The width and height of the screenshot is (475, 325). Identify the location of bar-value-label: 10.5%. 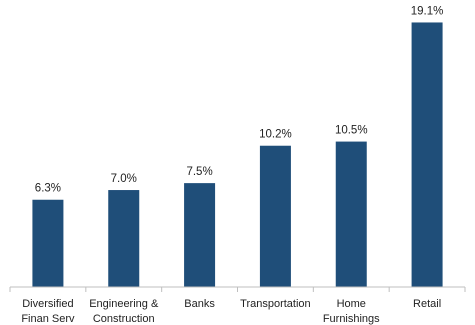
(351, 131).